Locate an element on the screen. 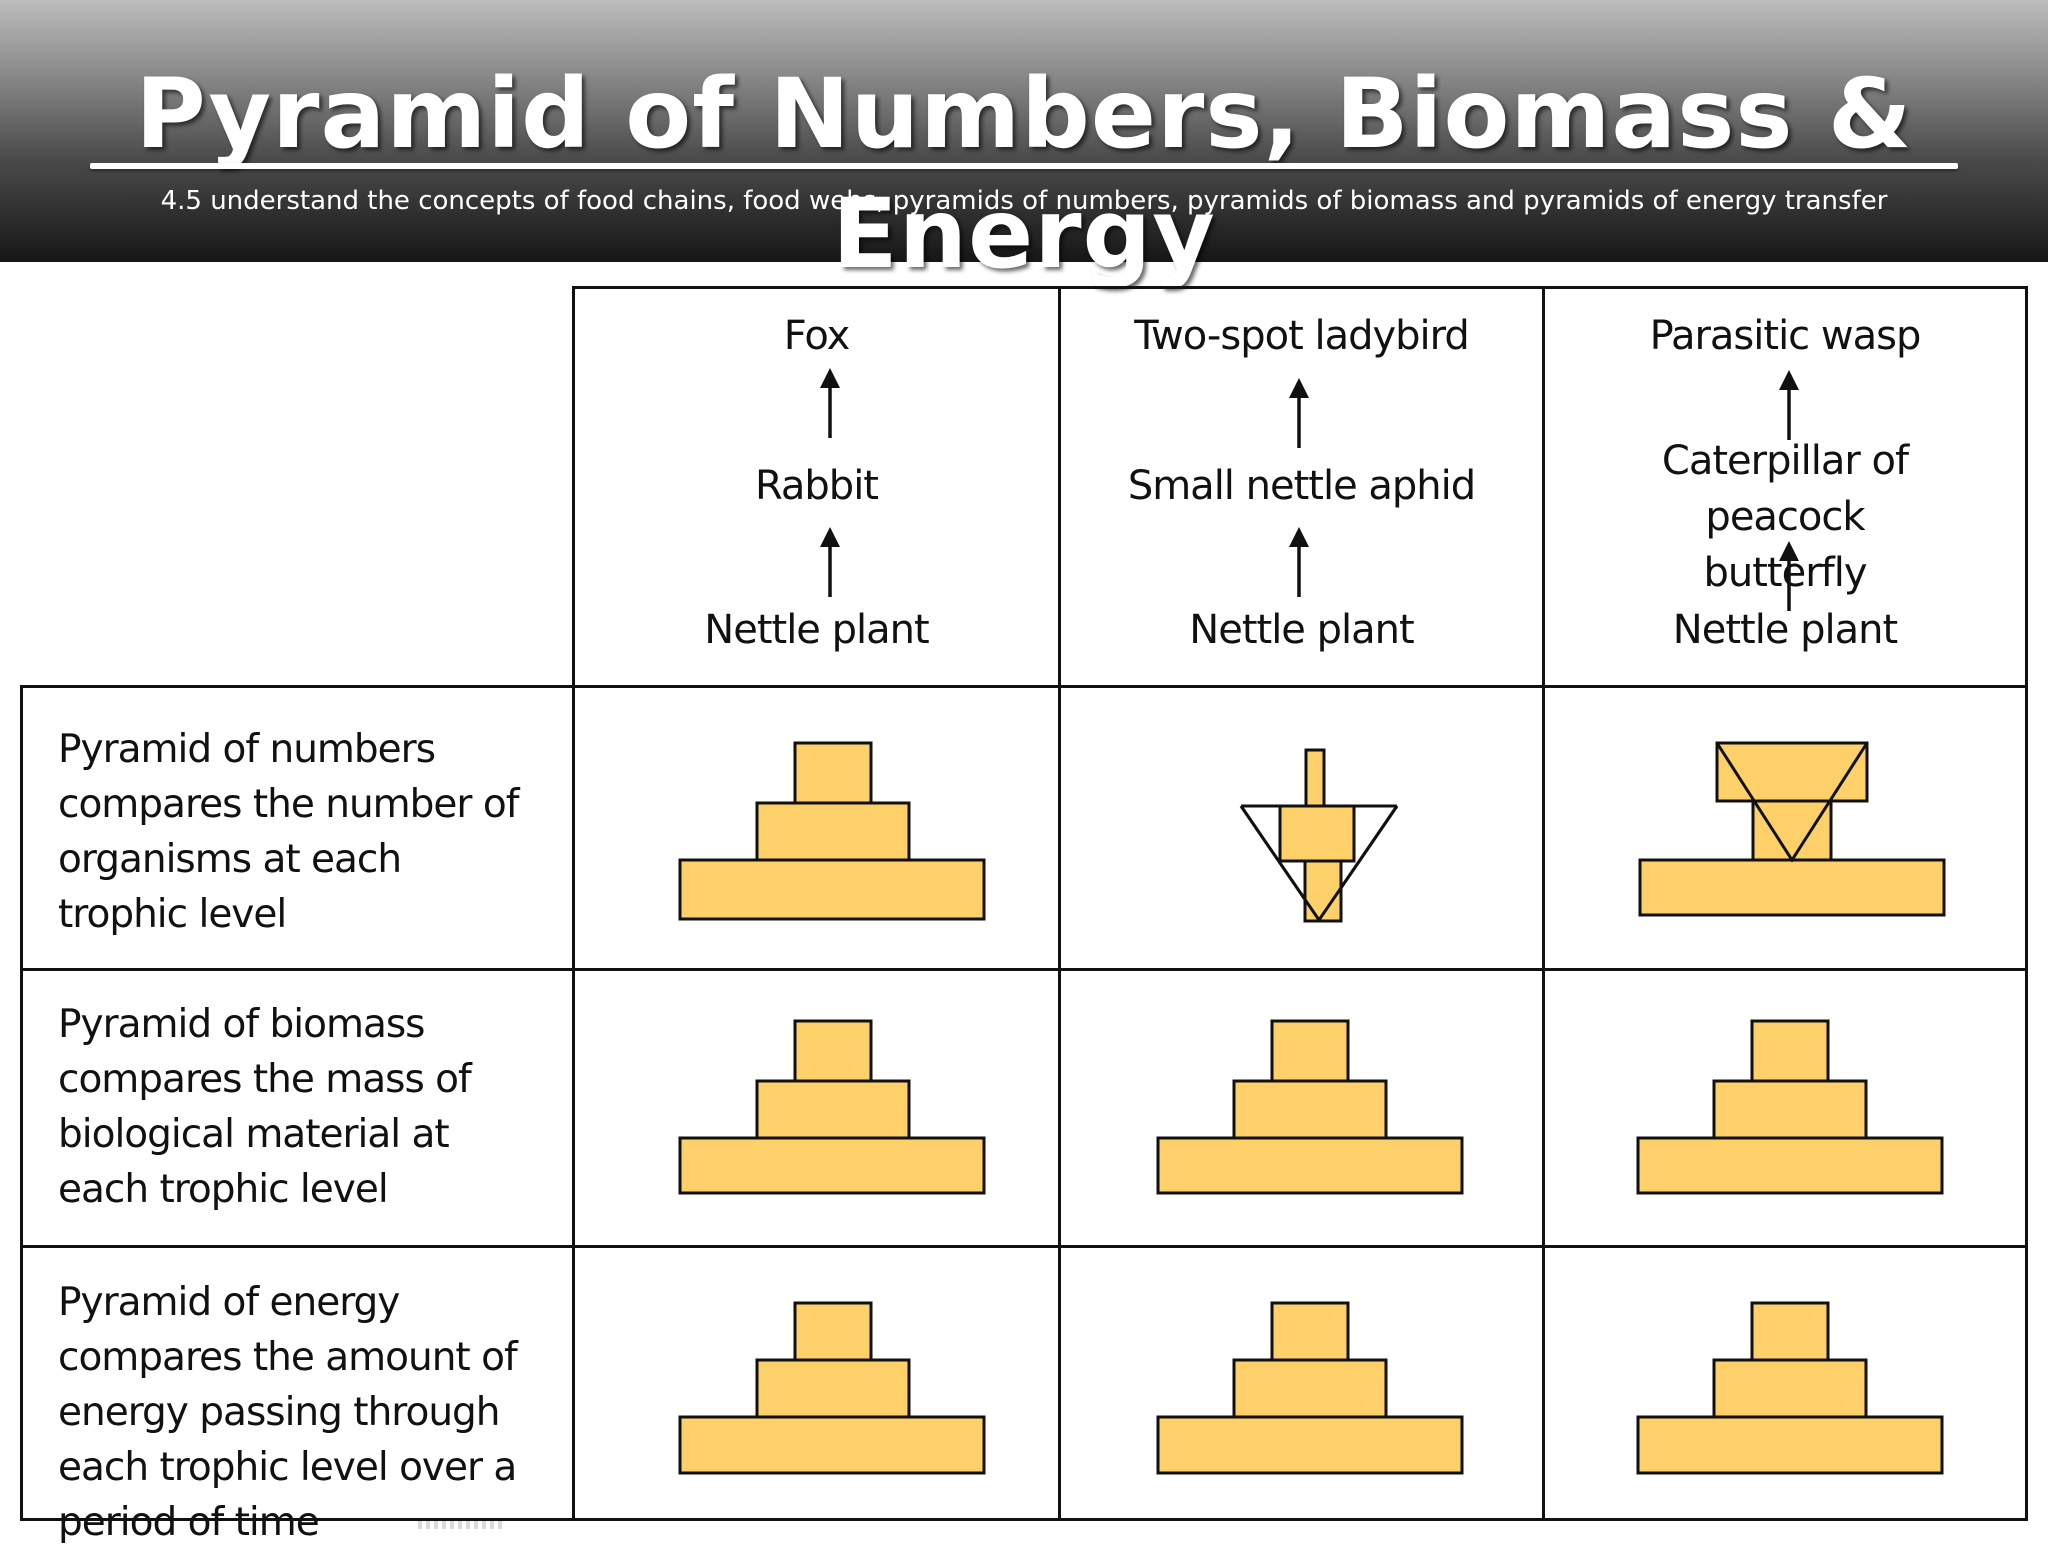  numbers-pyramid-fox is located at coordinates (832, 831).